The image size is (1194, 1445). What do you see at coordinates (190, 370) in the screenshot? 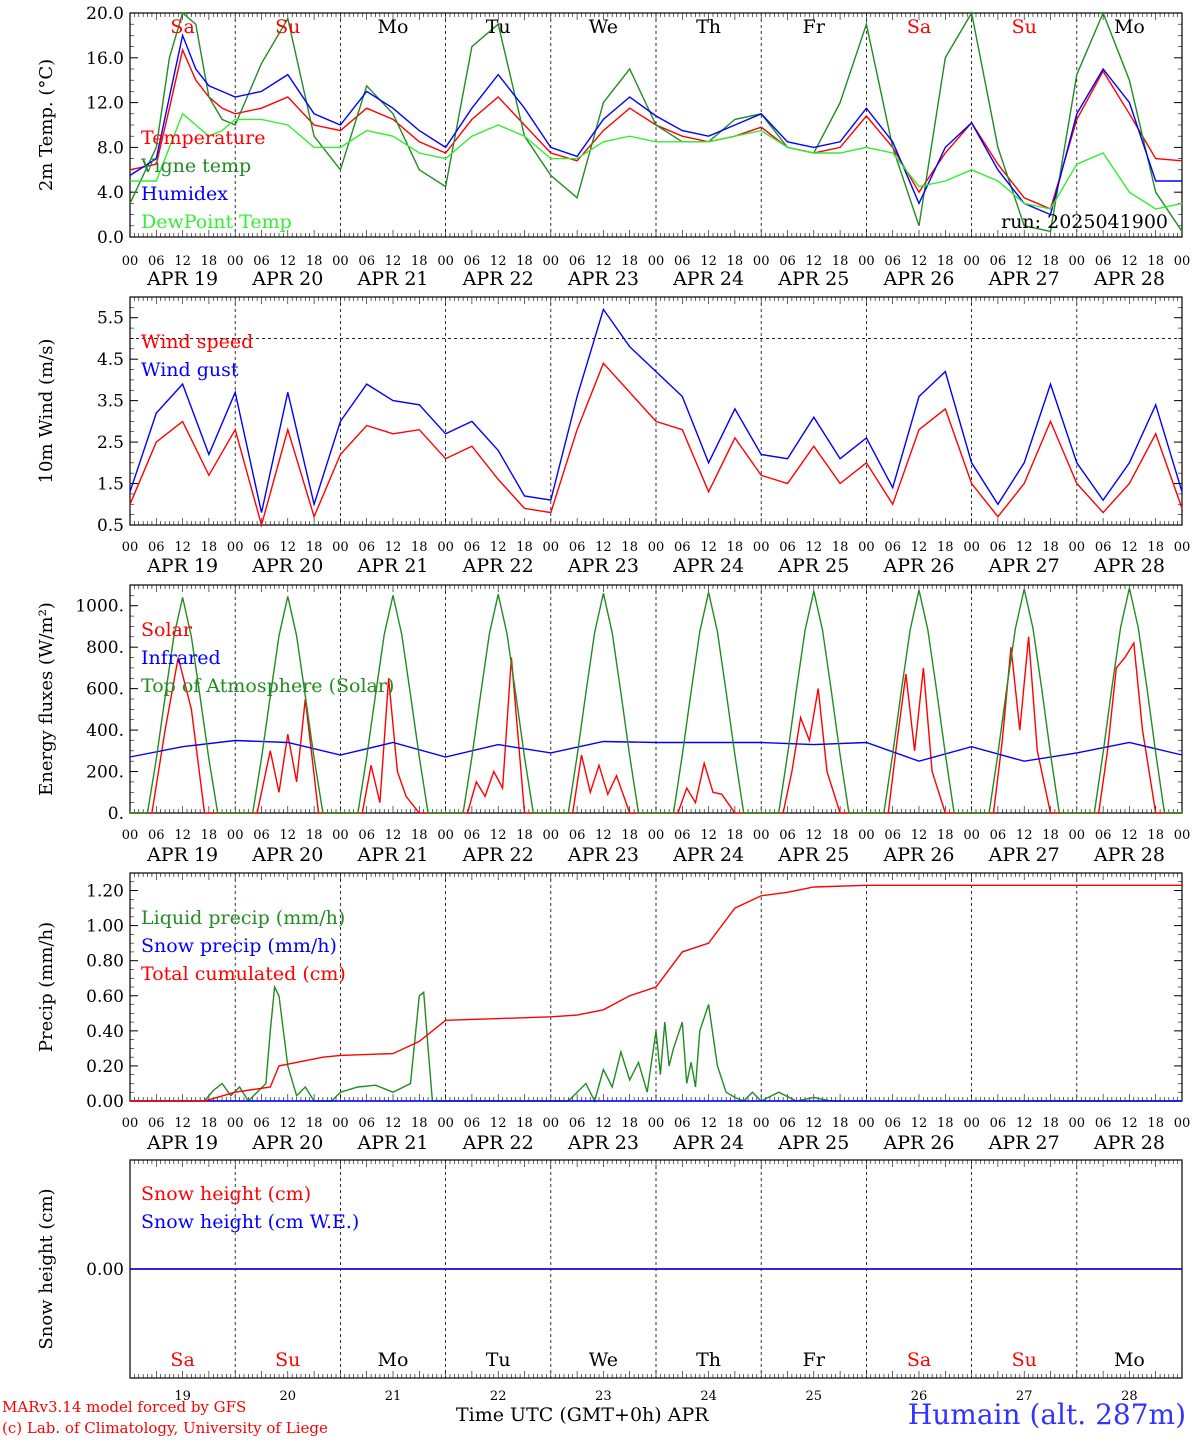
I see `legend-entry: Wind gust` at bounding box center [190, 370].